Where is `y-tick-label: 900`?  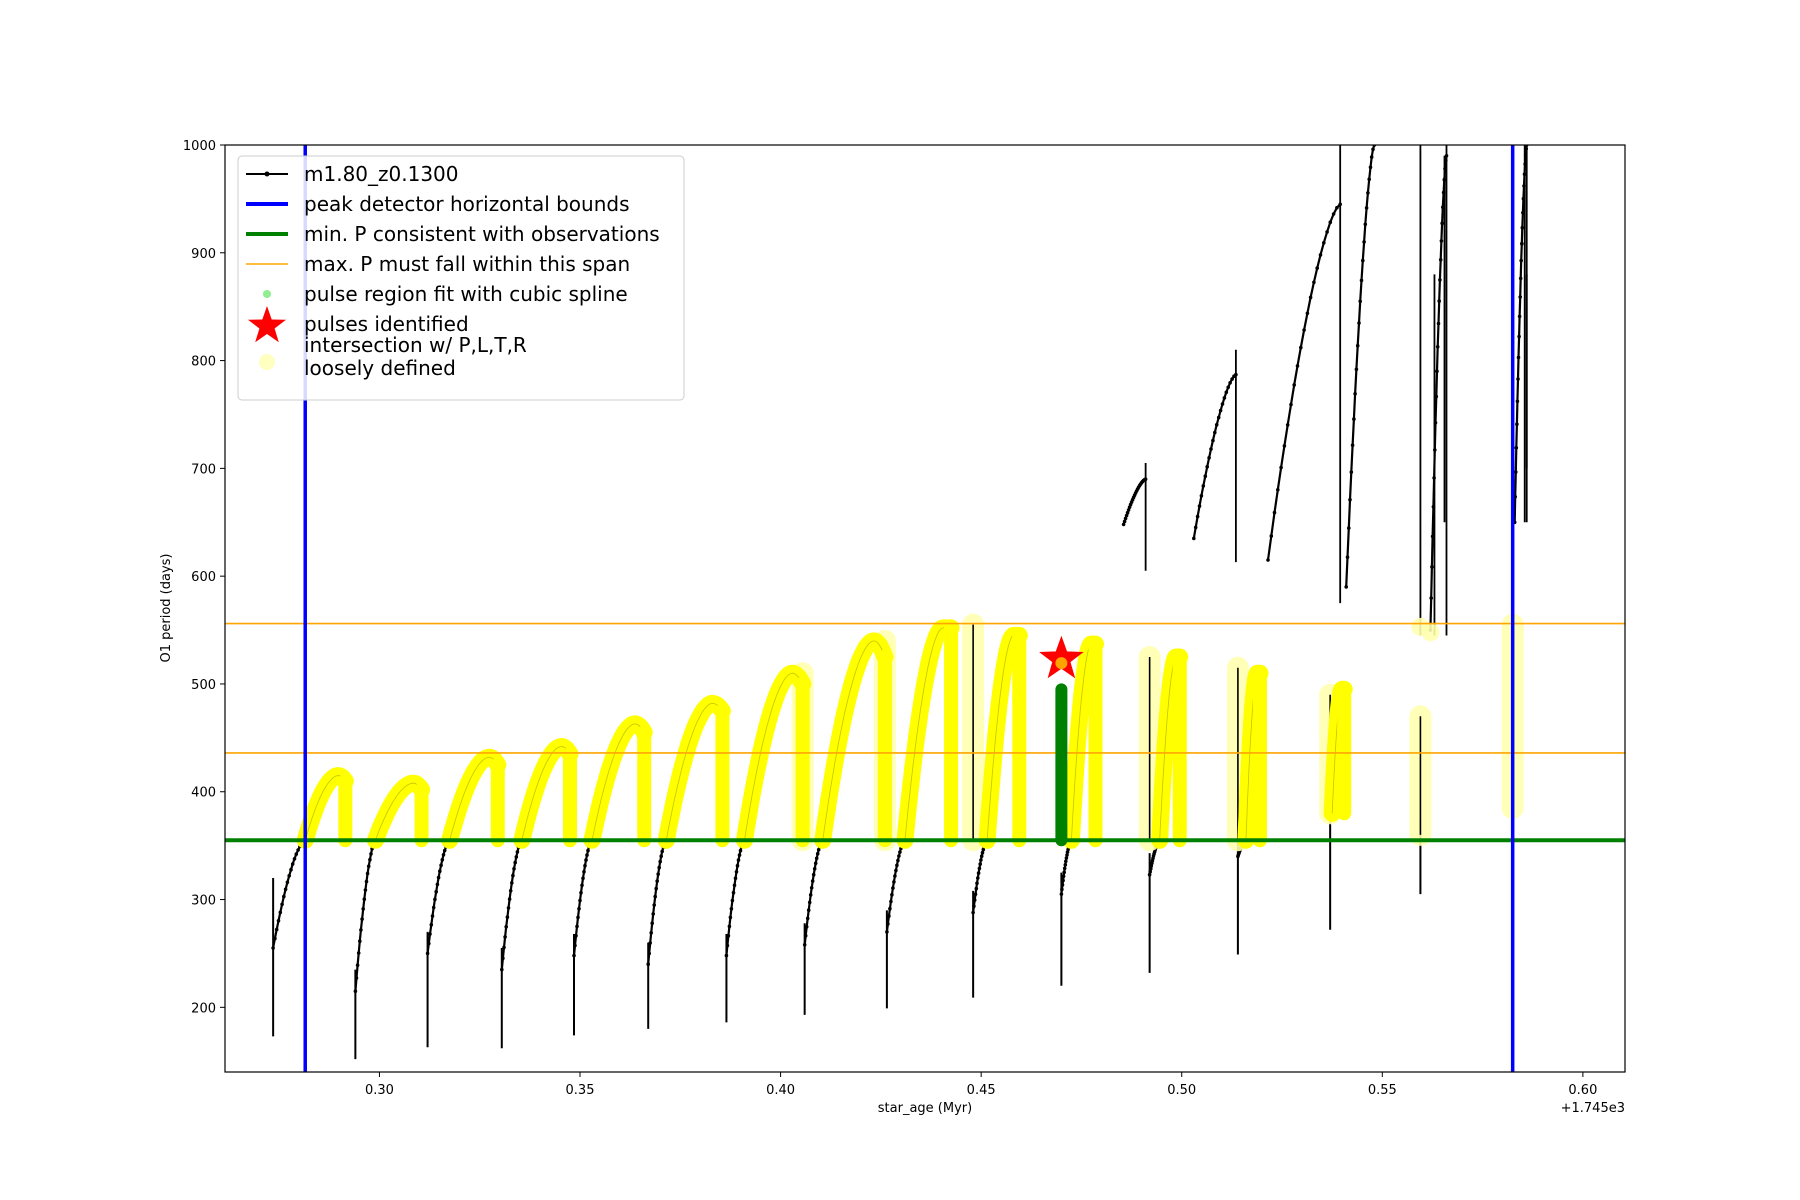 y-tick-label: 900 is located at coordinates (203, 254).